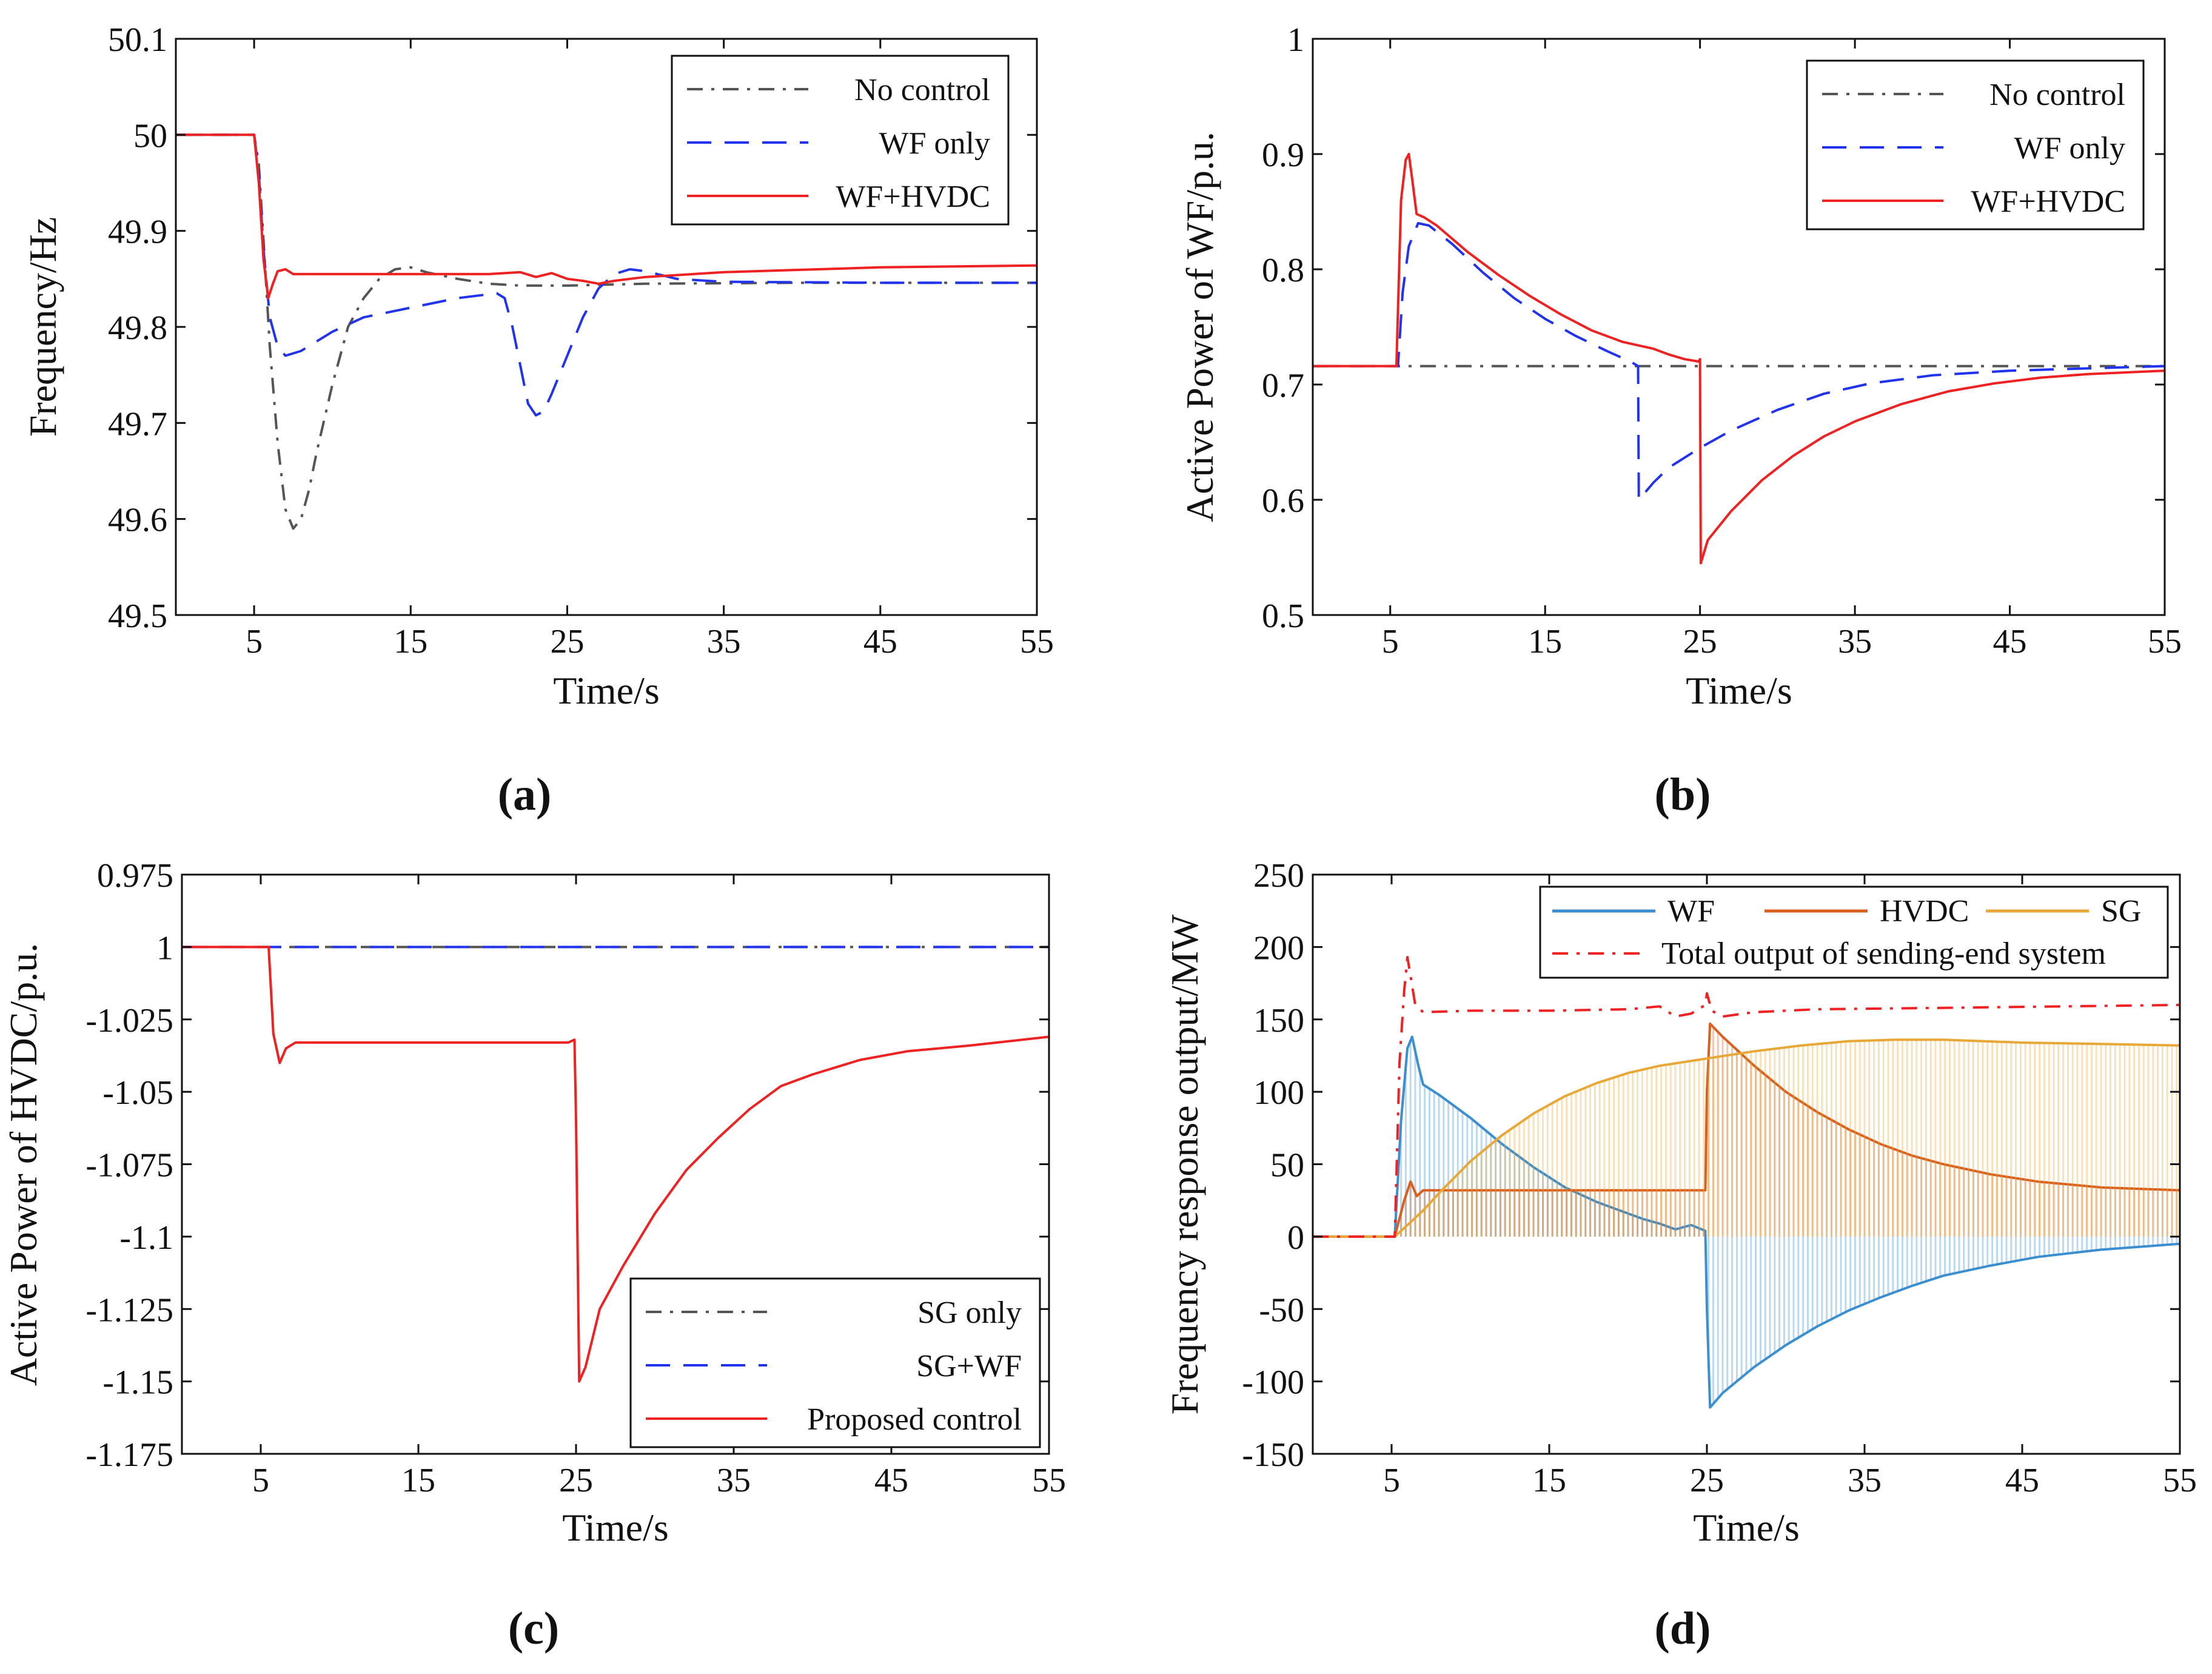 The width and height of the screenshot is (2212, 1674). I want to click on chart-c-y-label: Active Power of HVDC/p.u., so click(23, 1165).